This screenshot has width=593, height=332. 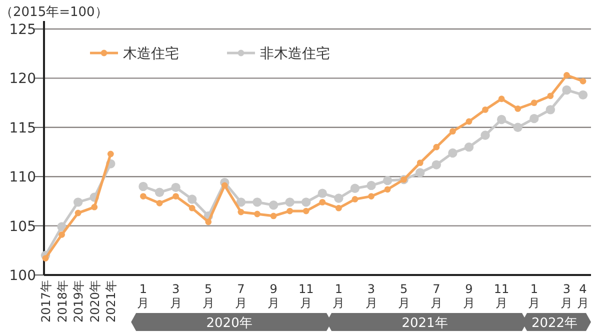 I want to click on y-tick-label: 110, so click(x=22, y=178).